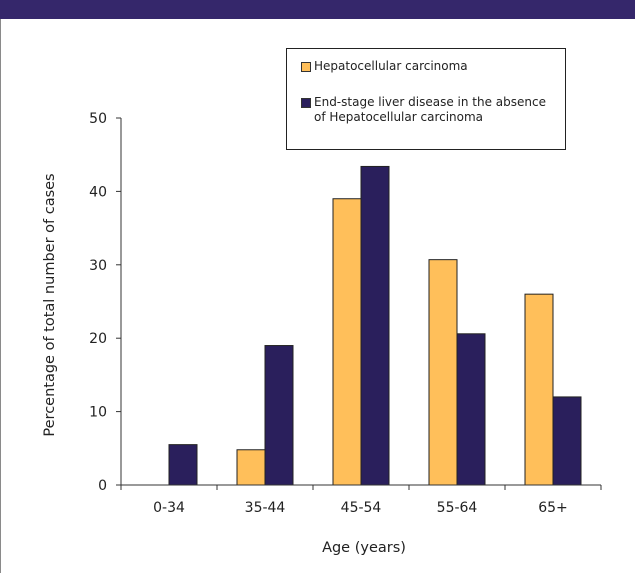 Image resolution: width=635 pixels, height=573 pixels. What do you see at coordinates (306, 67) in the screenshot?
I see `legend-swatch-hcc` at bounding box center [306, 67].